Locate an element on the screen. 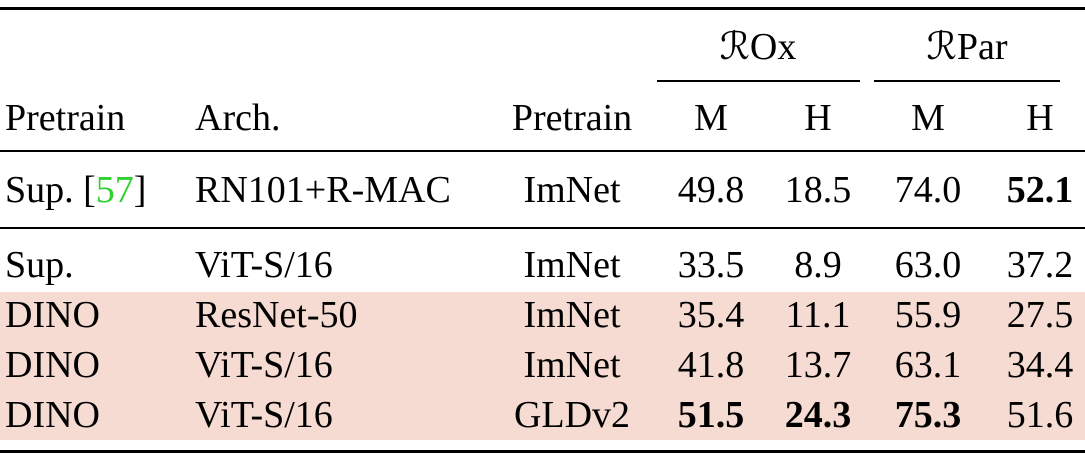 Image resolution: width=1085 pixels, height=461 pixels. cell: 63.0 is located at coordinates (928, 265).